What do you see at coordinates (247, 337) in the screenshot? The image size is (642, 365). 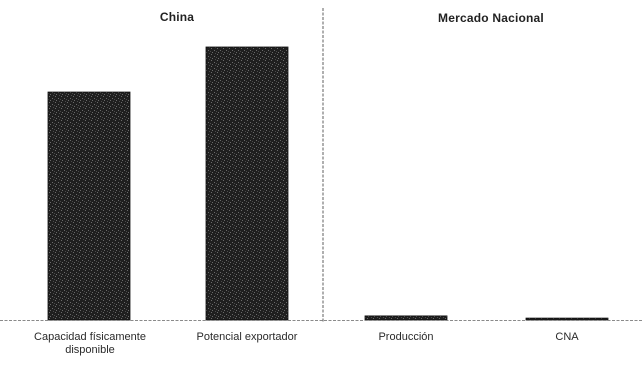 I see `category-label-potencial: Potencial exportador` at bounding box center [247, 337].